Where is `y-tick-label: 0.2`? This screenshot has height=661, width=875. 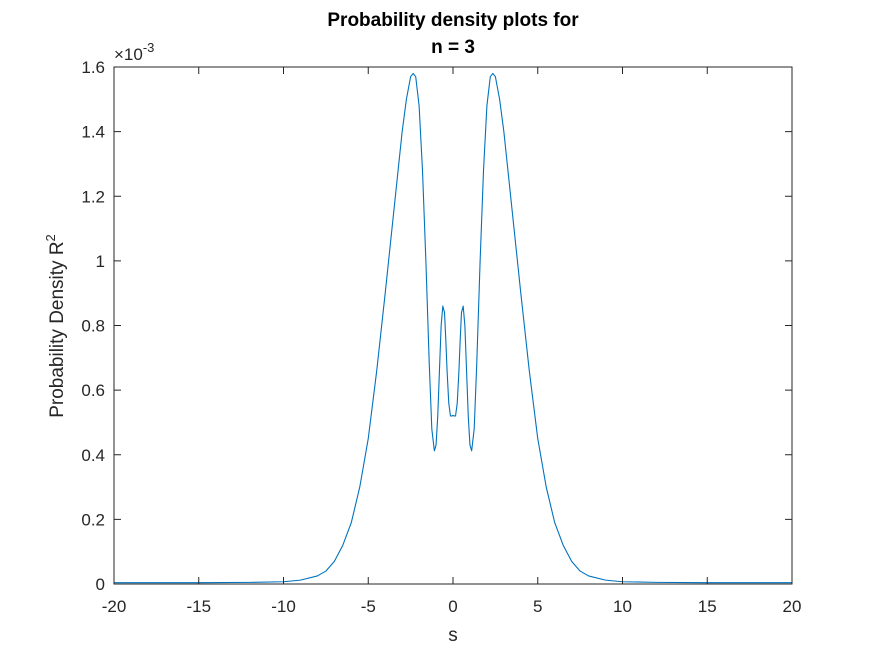 y-tick-label: 0.2 is located at coordinates (93, 519).